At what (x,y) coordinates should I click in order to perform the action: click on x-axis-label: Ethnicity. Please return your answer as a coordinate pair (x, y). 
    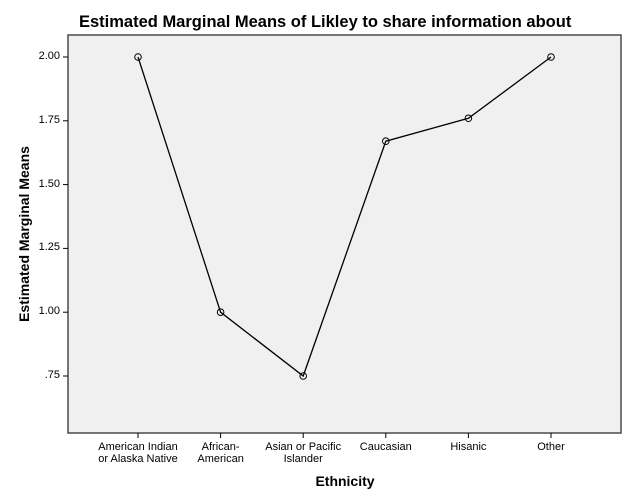
    Looking at the image, I should click on (345, 481).